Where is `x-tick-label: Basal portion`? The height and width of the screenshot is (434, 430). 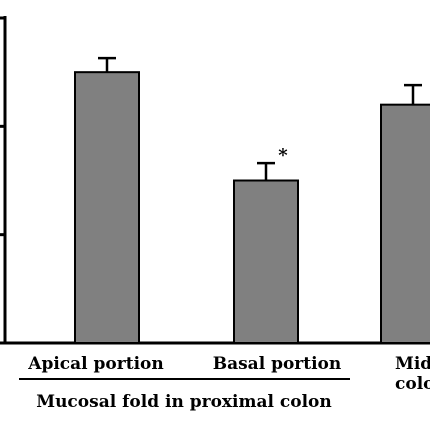 x-tick-label: Basal portion is located at coordinates (277, 364).